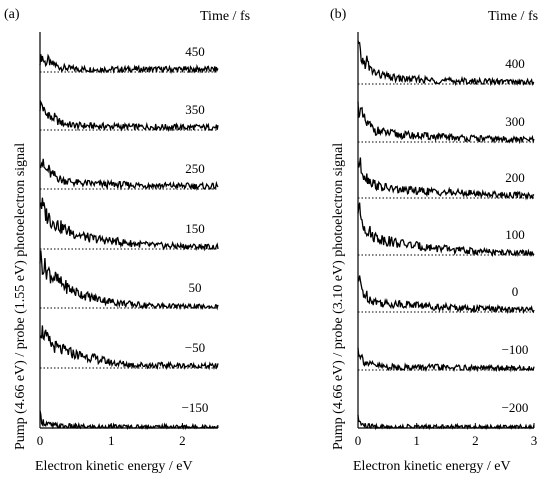 This screenshot has width=550, height=478. Describe the element at coordinates (515, 121) in the screenshot. I see `panel-b-time-label: 300` at that location.